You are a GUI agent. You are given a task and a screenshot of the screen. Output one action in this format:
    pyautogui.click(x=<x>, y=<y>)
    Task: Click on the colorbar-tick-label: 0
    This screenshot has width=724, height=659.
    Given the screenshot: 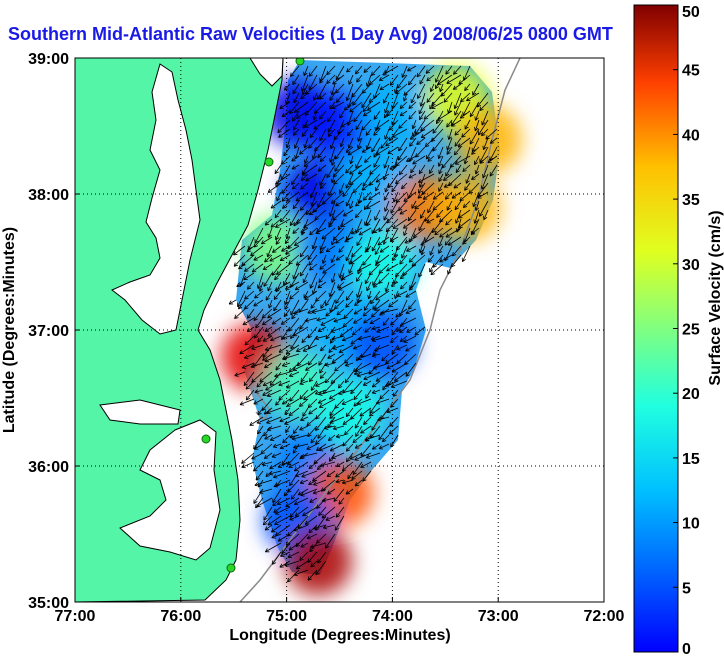 What is the action you would take?
    pyautogui.click(x=686, y=649)
    